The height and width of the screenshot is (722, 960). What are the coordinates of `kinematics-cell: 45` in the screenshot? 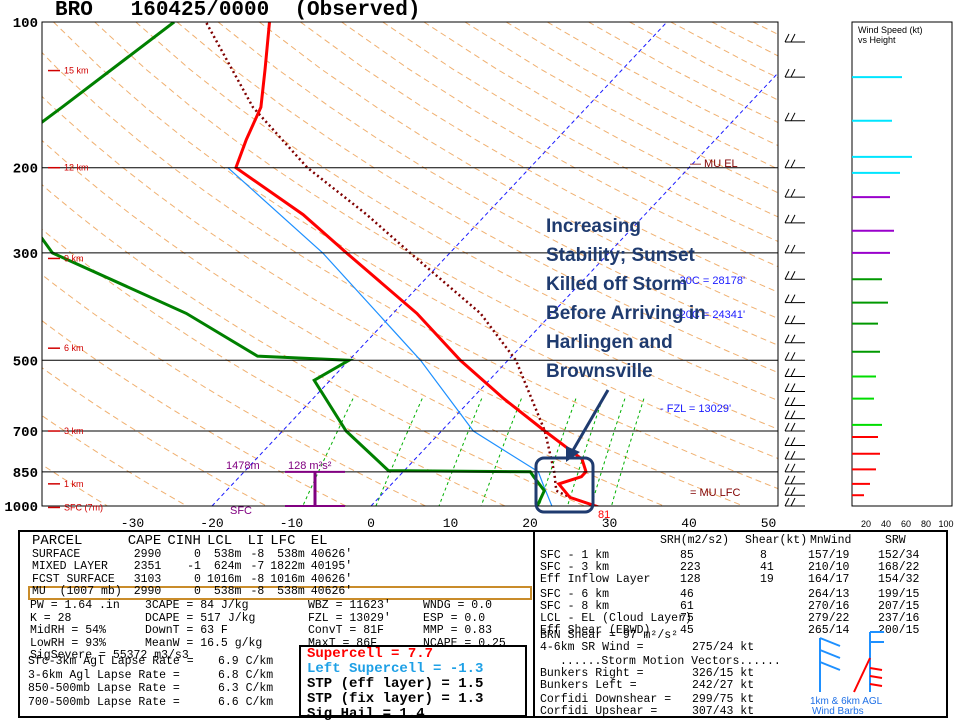 It's located at (687, 631).